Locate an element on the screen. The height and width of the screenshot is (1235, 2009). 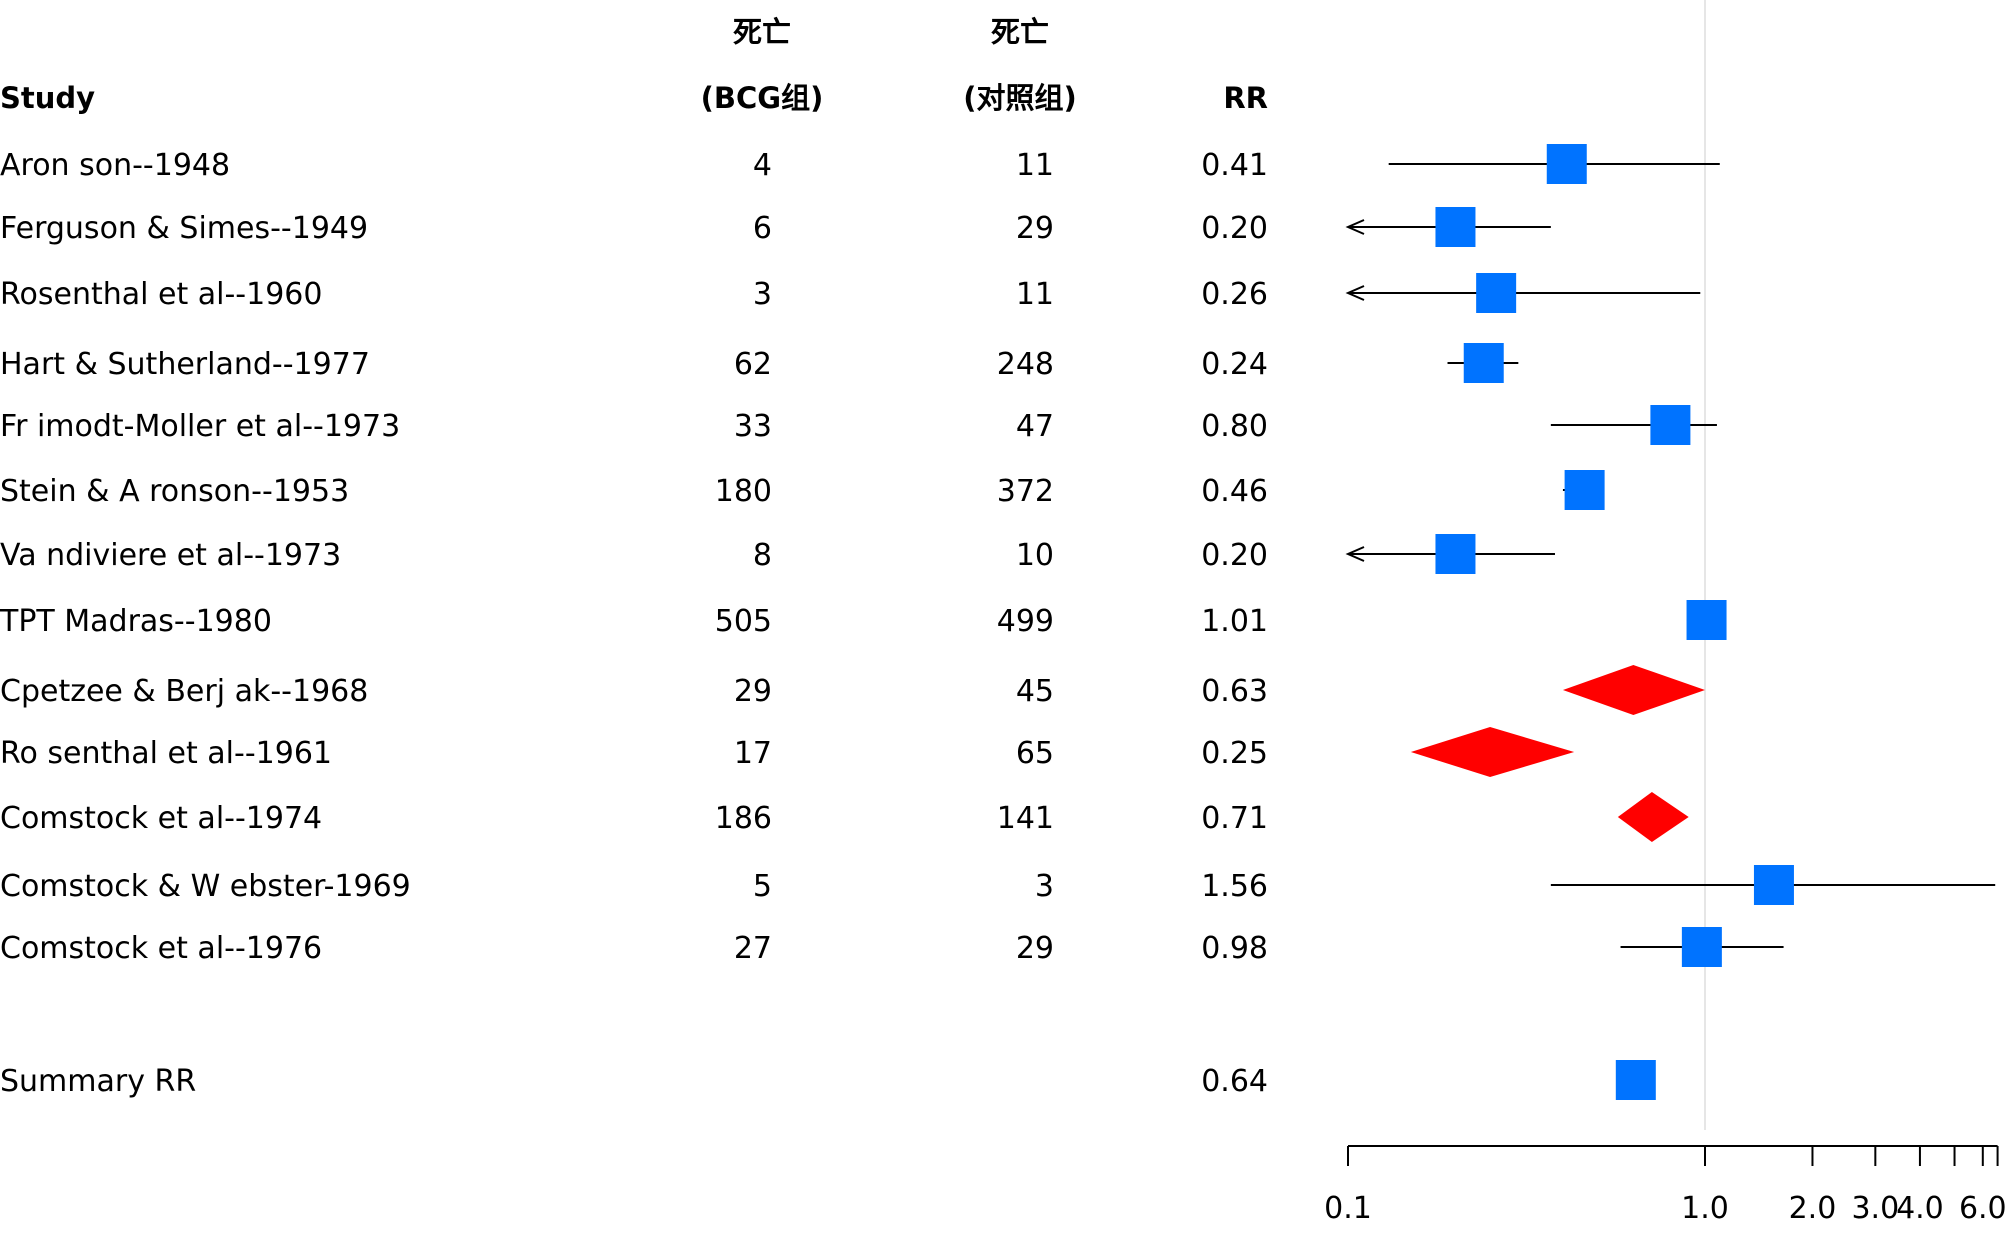
x-tick-label: 2.0 is located at coordinates (1813, 1208).